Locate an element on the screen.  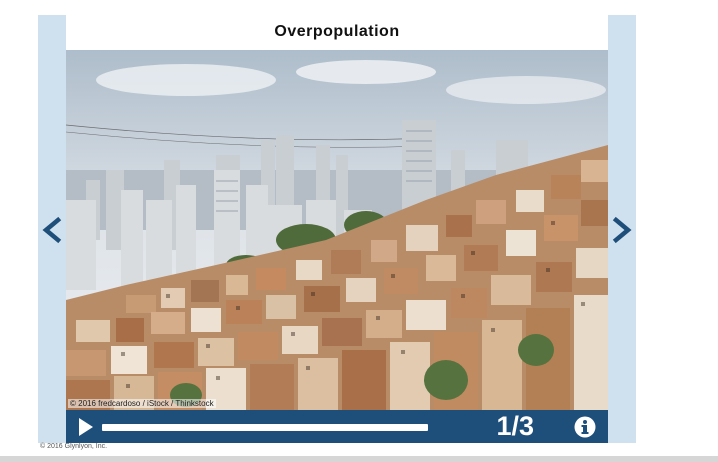
right-side-bar is located at coordinates (622, 229).